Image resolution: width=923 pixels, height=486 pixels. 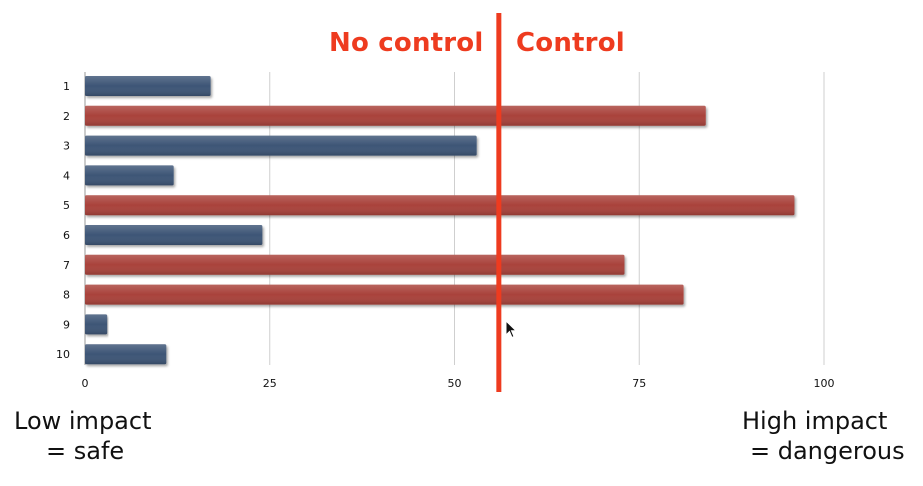 I want to click on y-tick-labels: 1 2 3 4 5 6 7 8 9 10, so click(x=63, y=220).